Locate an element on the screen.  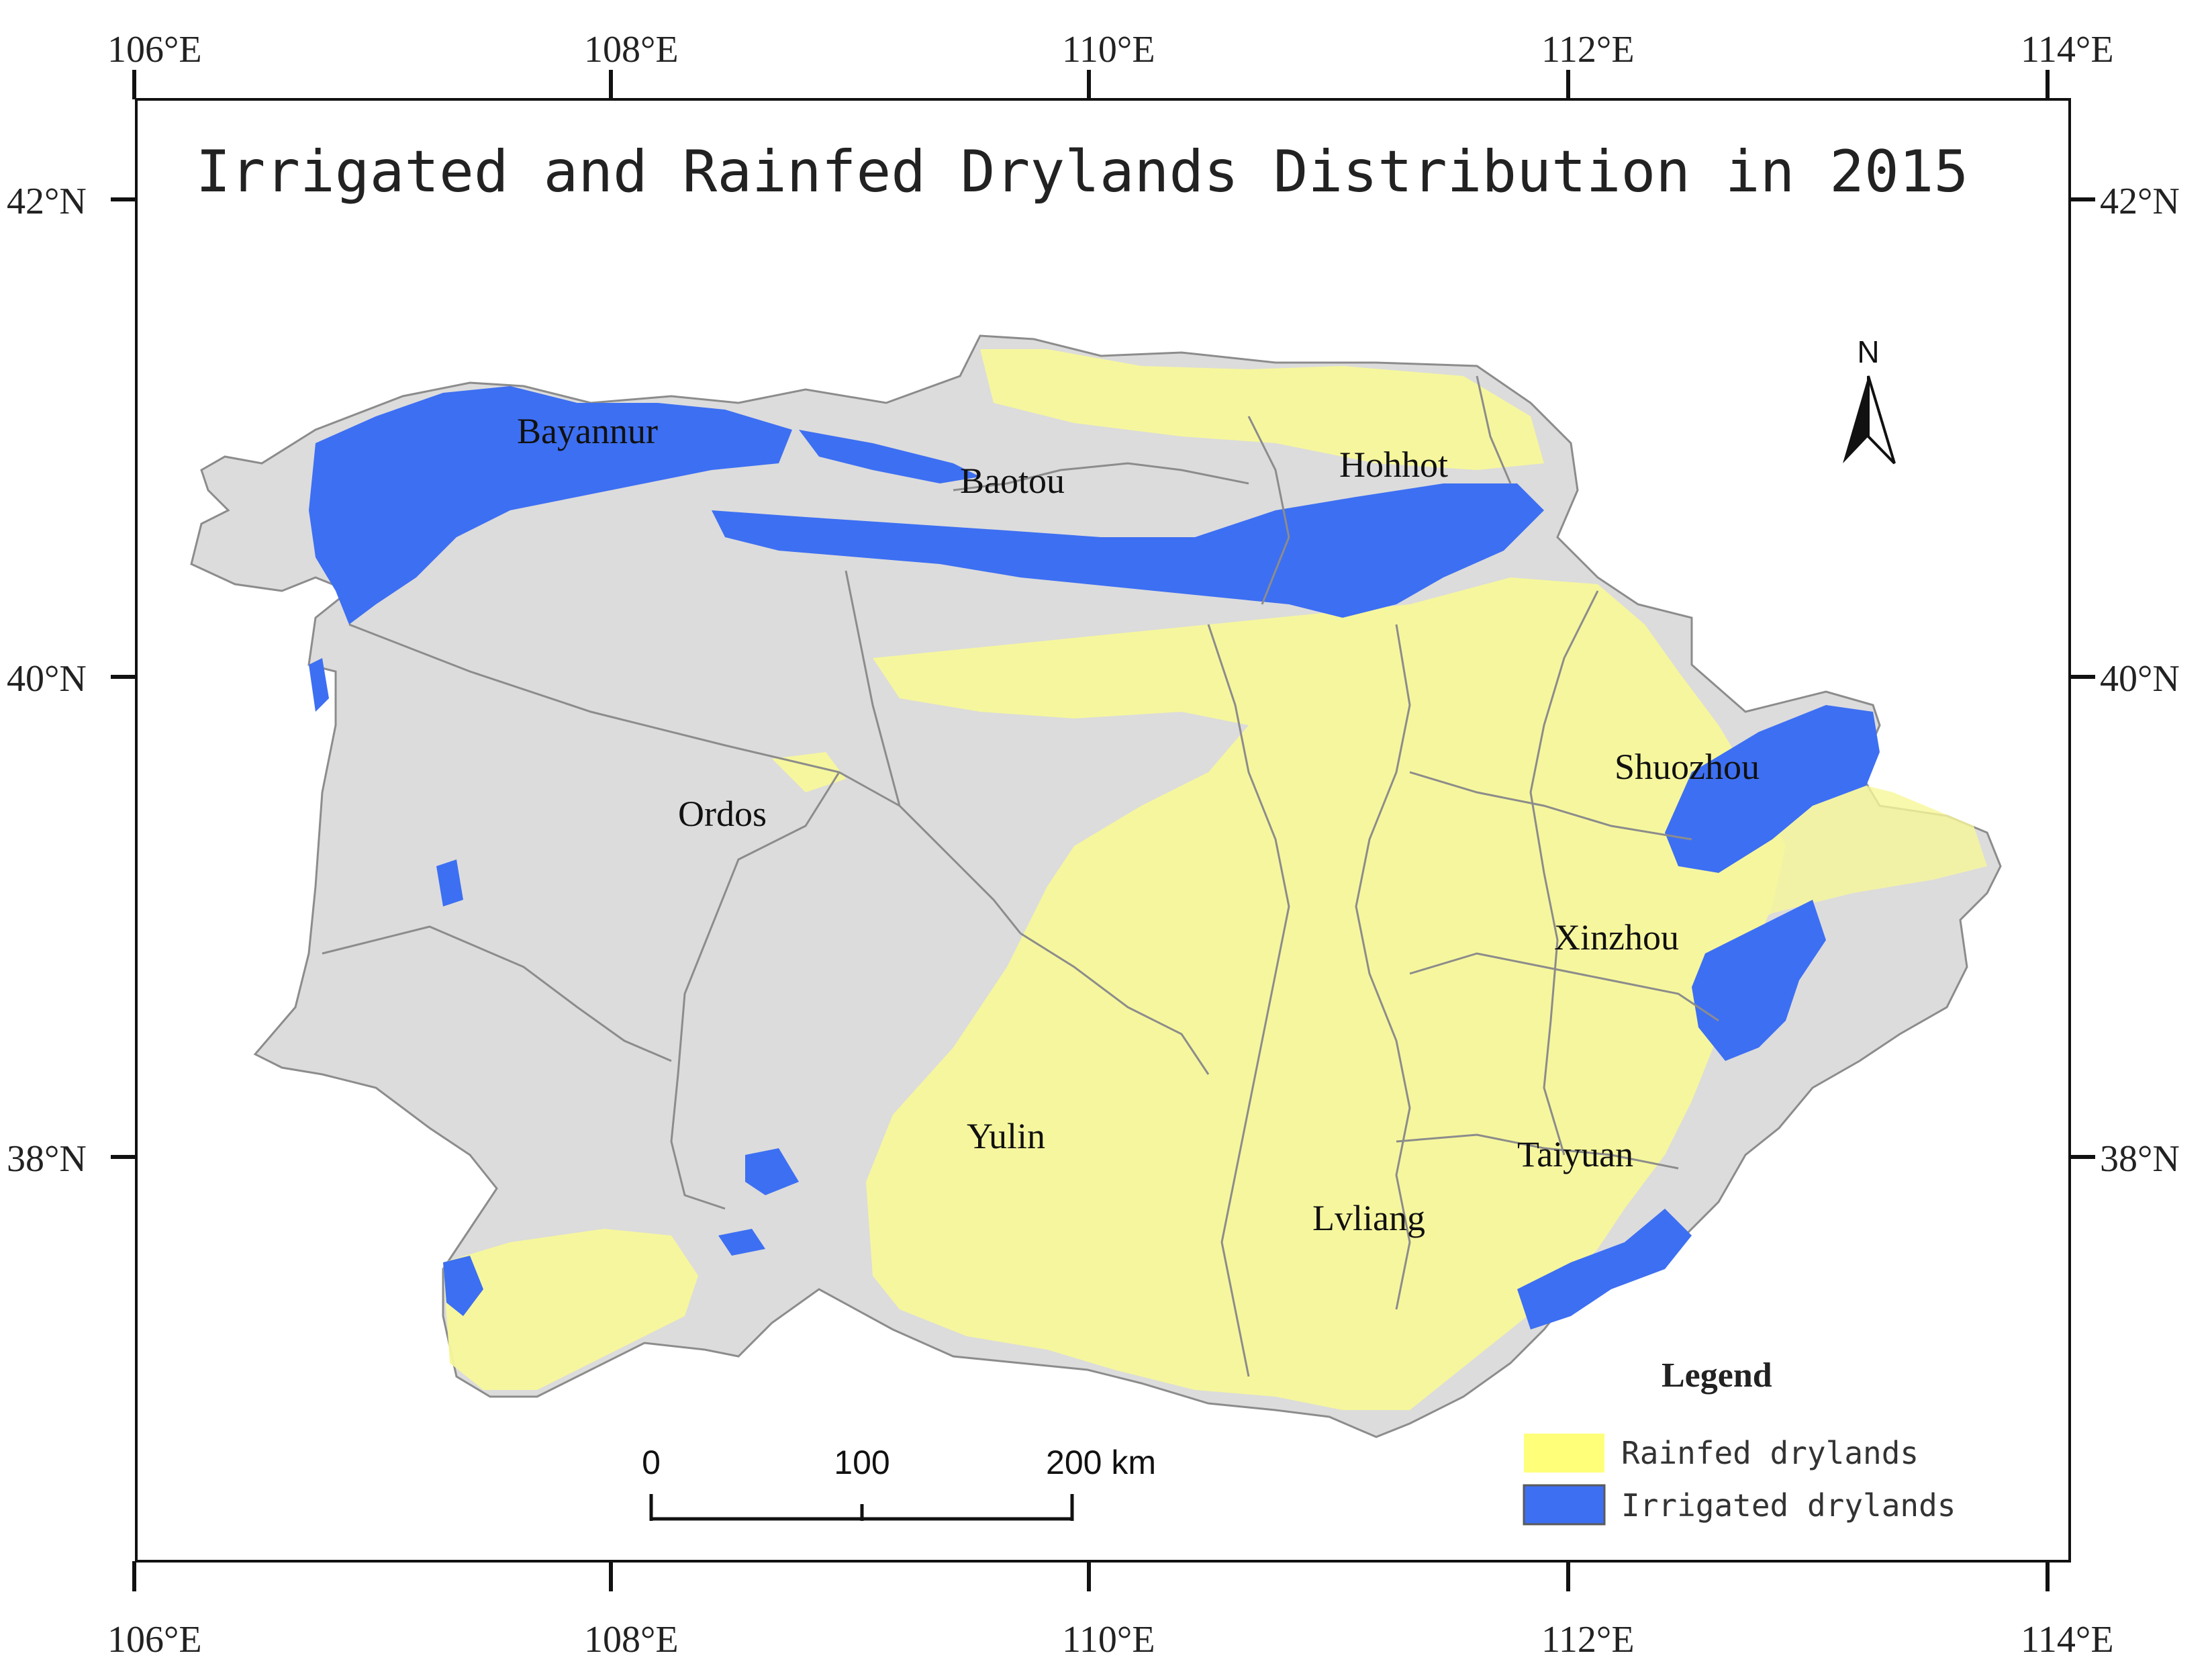
scale-label-100: 100 is located at coordinates (861, 1462).